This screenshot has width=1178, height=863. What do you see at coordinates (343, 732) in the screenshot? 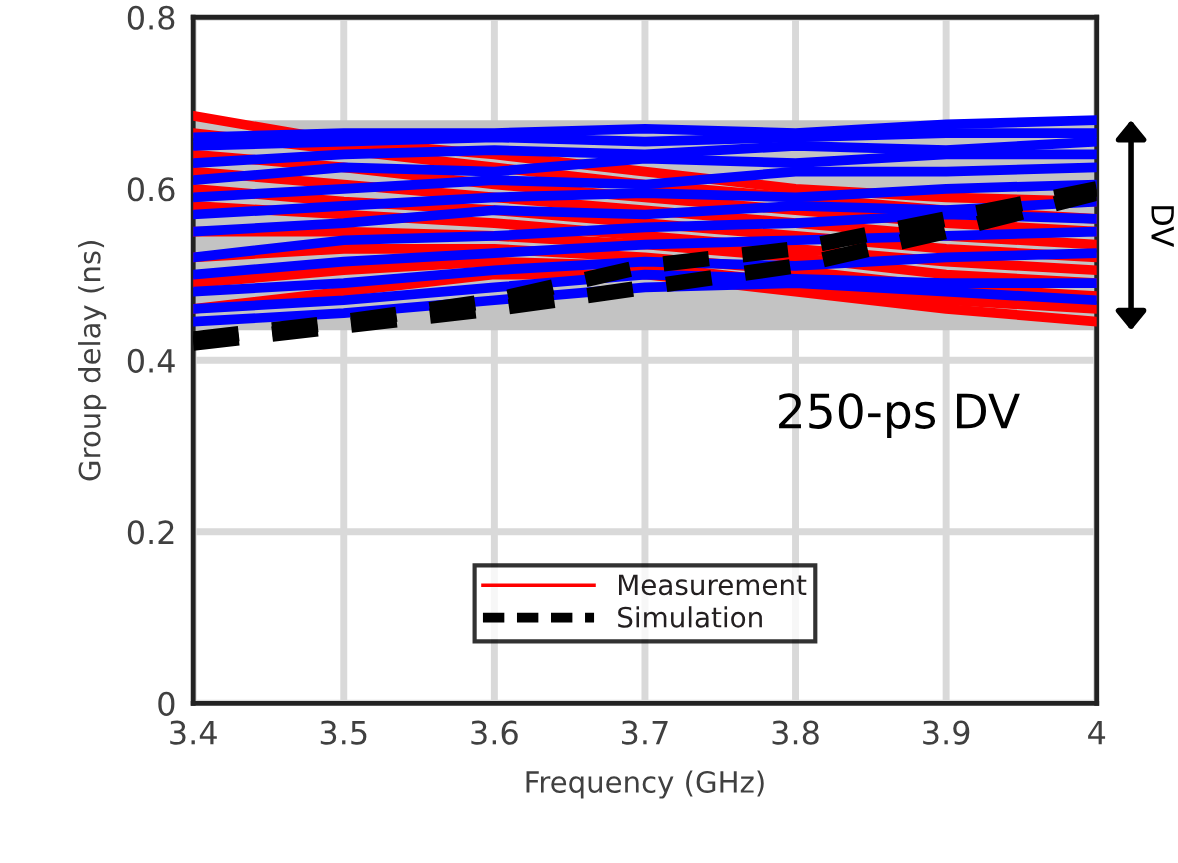
I see `x-tick-label: 3.5` at bounding box center [343, 732].